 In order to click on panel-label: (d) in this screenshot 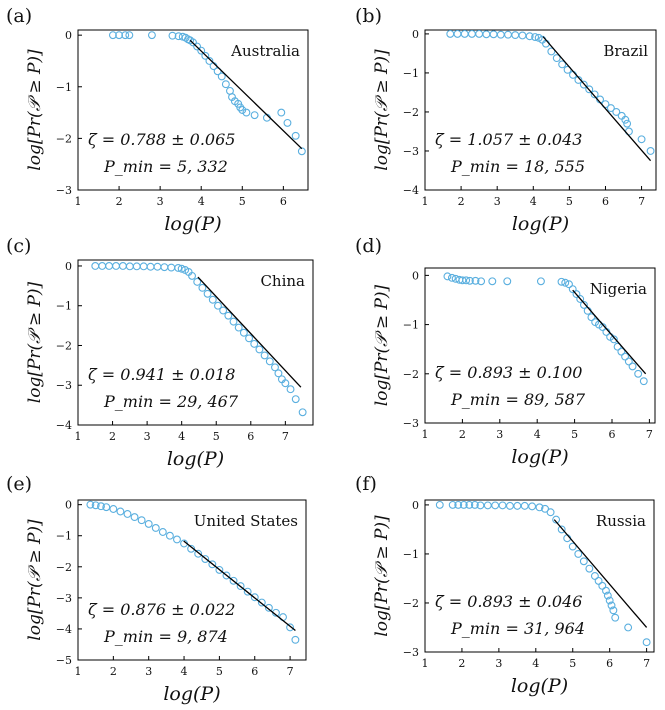, I will do `click(368, 246)`.